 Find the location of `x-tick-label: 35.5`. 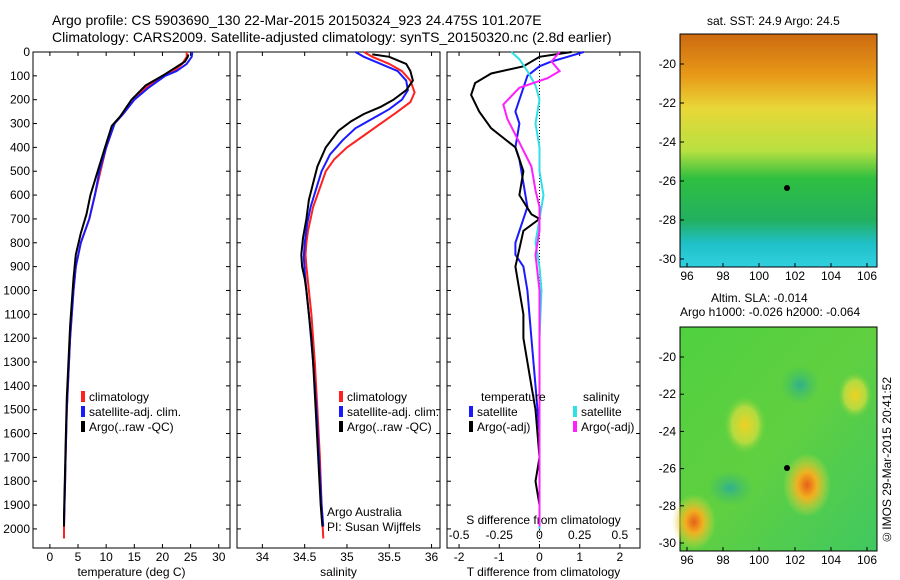

x-tick-label: 35.5 is located at coordinates (390, 557).